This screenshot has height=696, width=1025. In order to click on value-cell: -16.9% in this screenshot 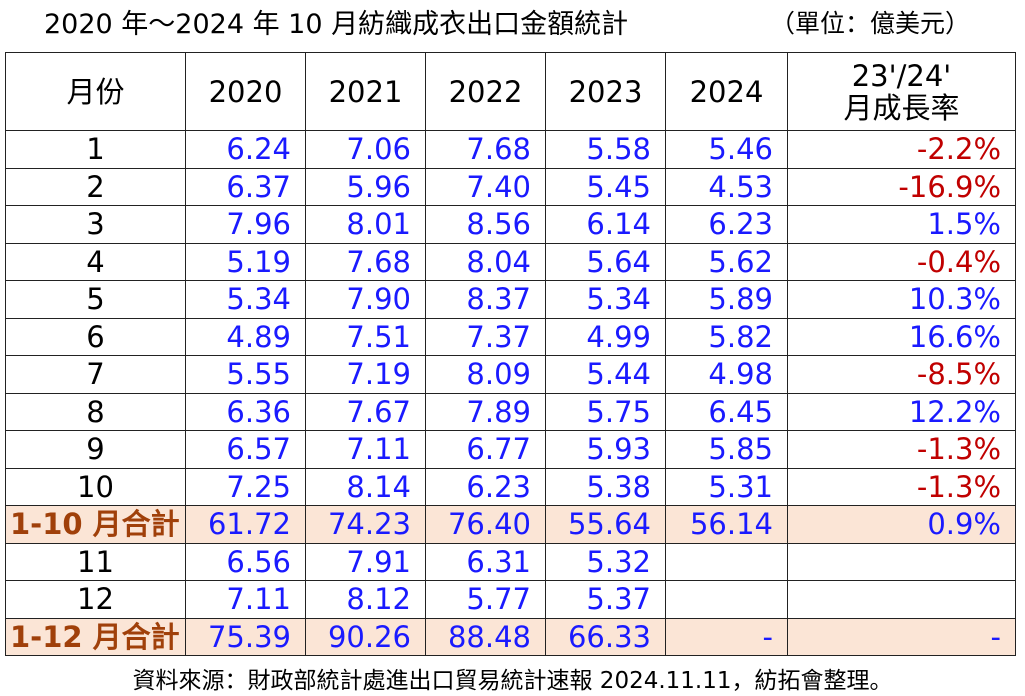, I will do `click(901, 186)`.